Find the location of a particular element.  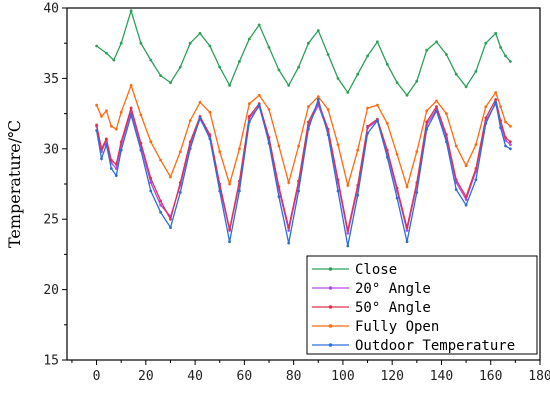

legend-item: 20° Angle is located at coordinates (371, 289).